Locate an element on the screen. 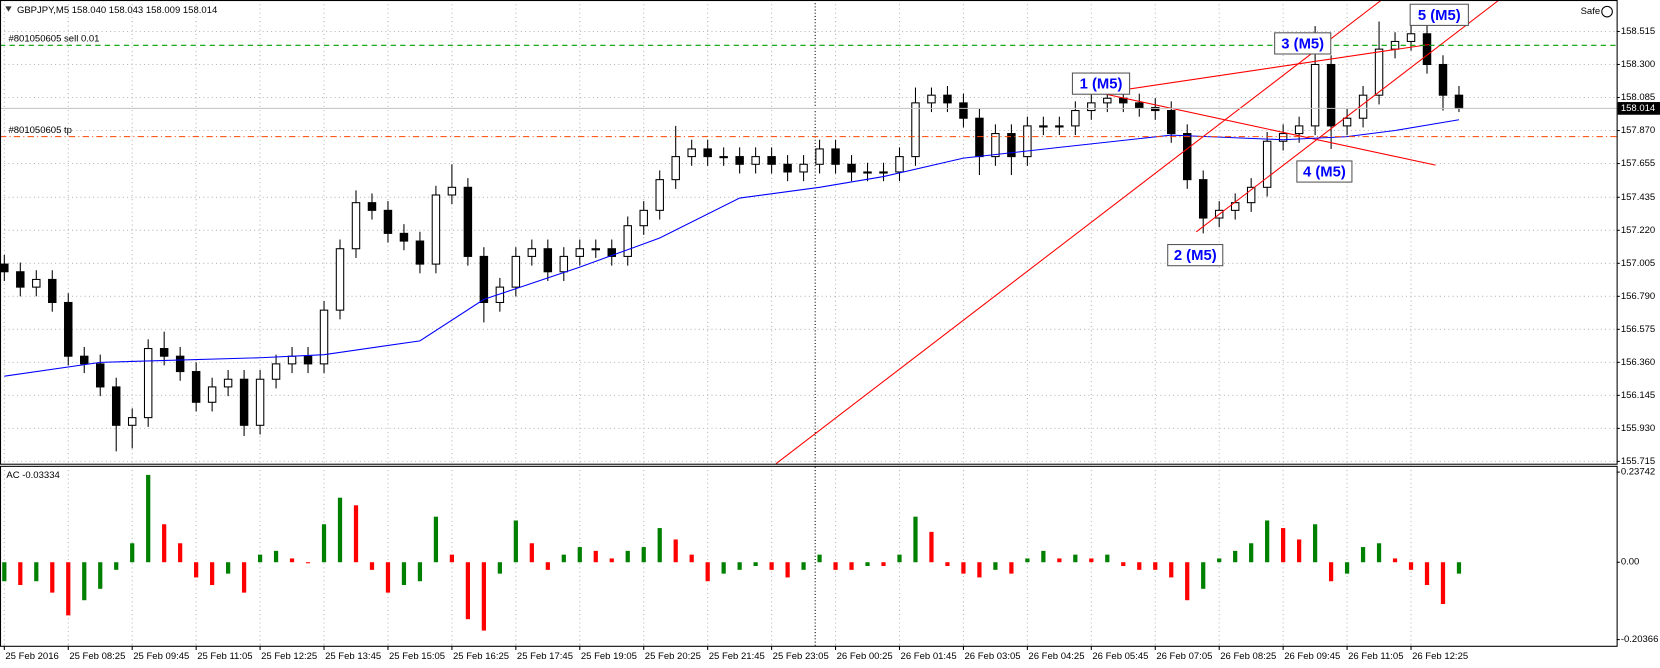 This screenshot has height=668, width=1660. x-tick-label: 25 Feb 2016 is located at coordinates (31, 656).